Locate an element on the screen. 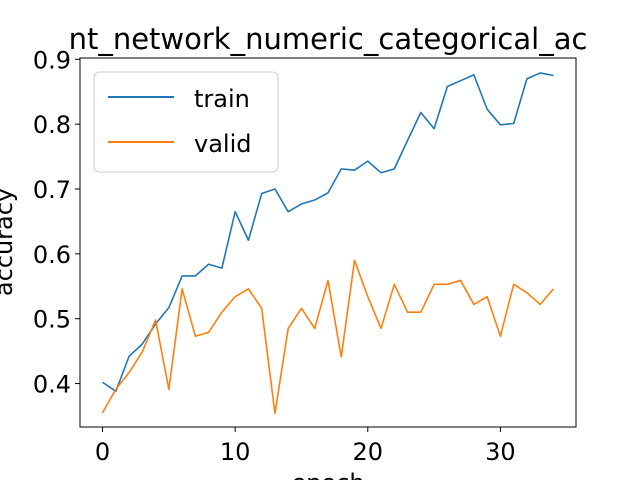  y-tick-label: 0.5 is located at coordinates (52, 320).